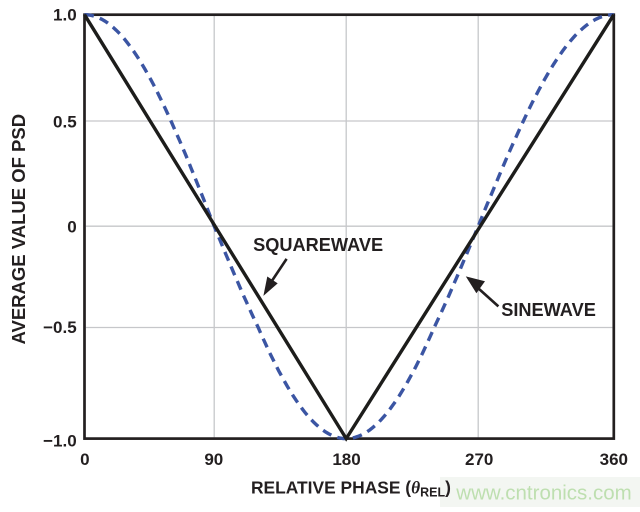 The height and width of the screenshot is (512, 640). Describe the element at coordinates (543, 493) in the screenshot. I see `svg-text: www.cntronics.com` at that location.